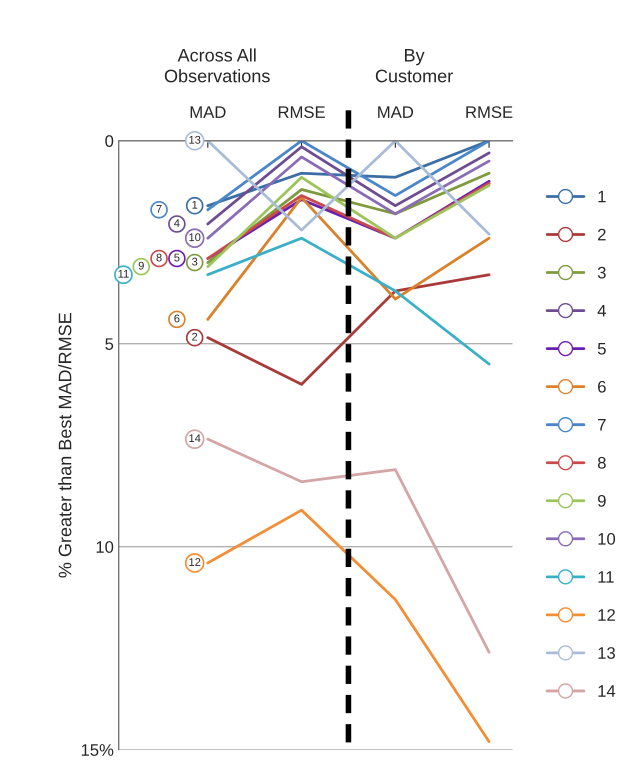 Image resolution: width=625 pixels, height=765 pixels. Describe the element at coordinates (602, 196) in the screenshot. I see `legend-label: 1` at that location.